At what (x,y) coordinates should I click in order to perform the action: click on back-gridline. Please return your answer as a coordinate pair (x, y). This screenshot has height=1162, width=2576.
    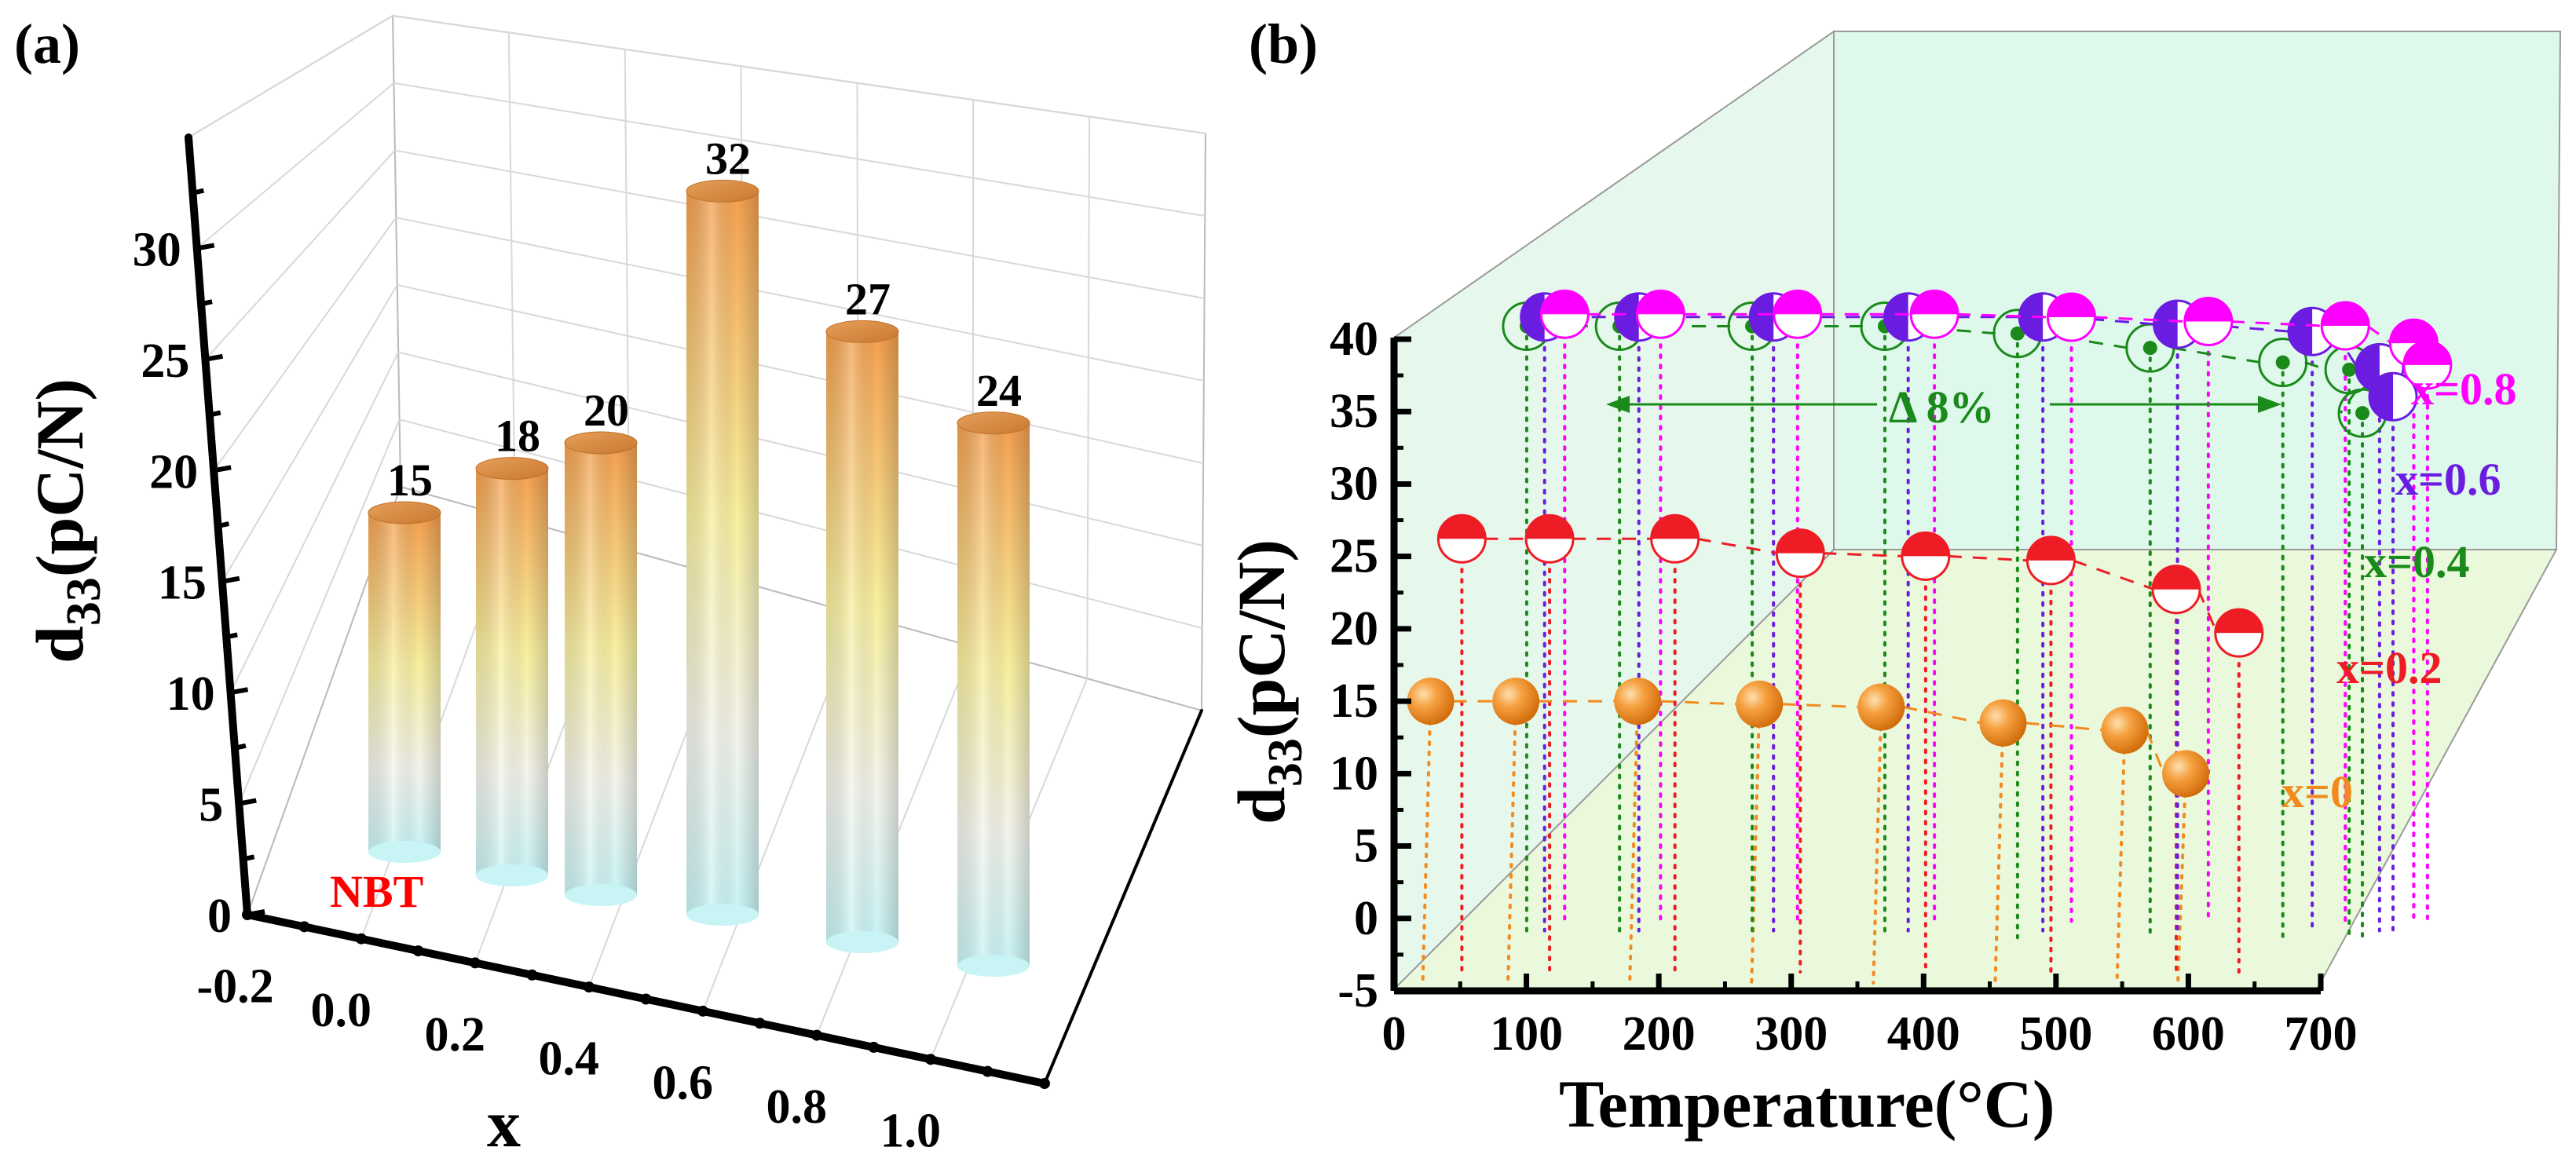
    Looking at the image, I should click on (801, 299).